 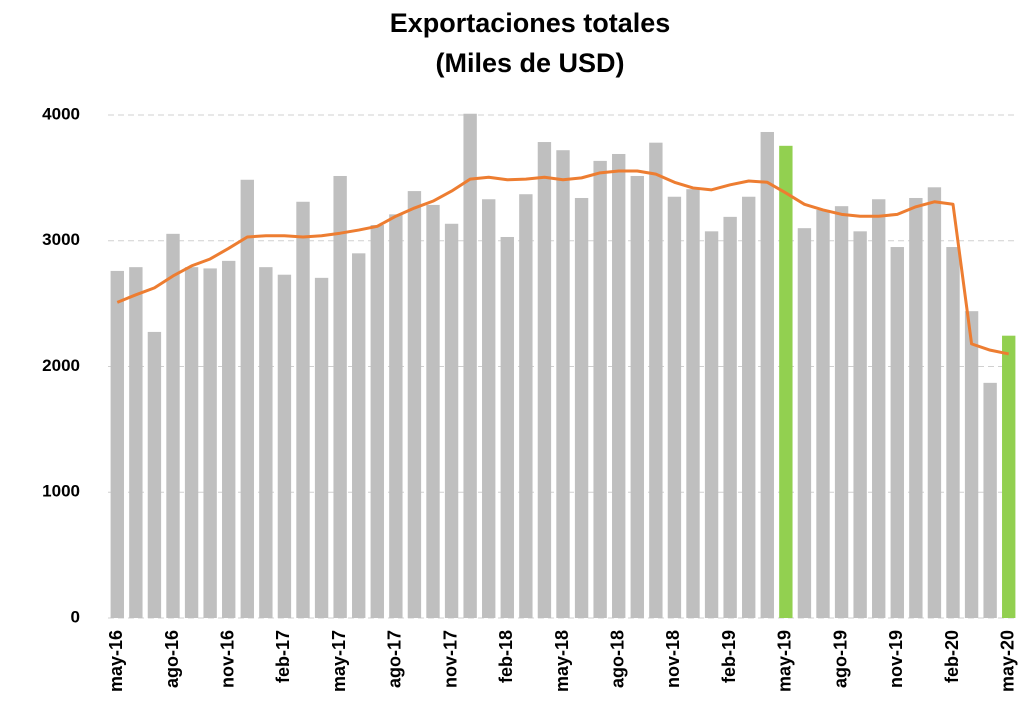 I want to click on x-tick-label: ago-17, so click(x=395, y=659).